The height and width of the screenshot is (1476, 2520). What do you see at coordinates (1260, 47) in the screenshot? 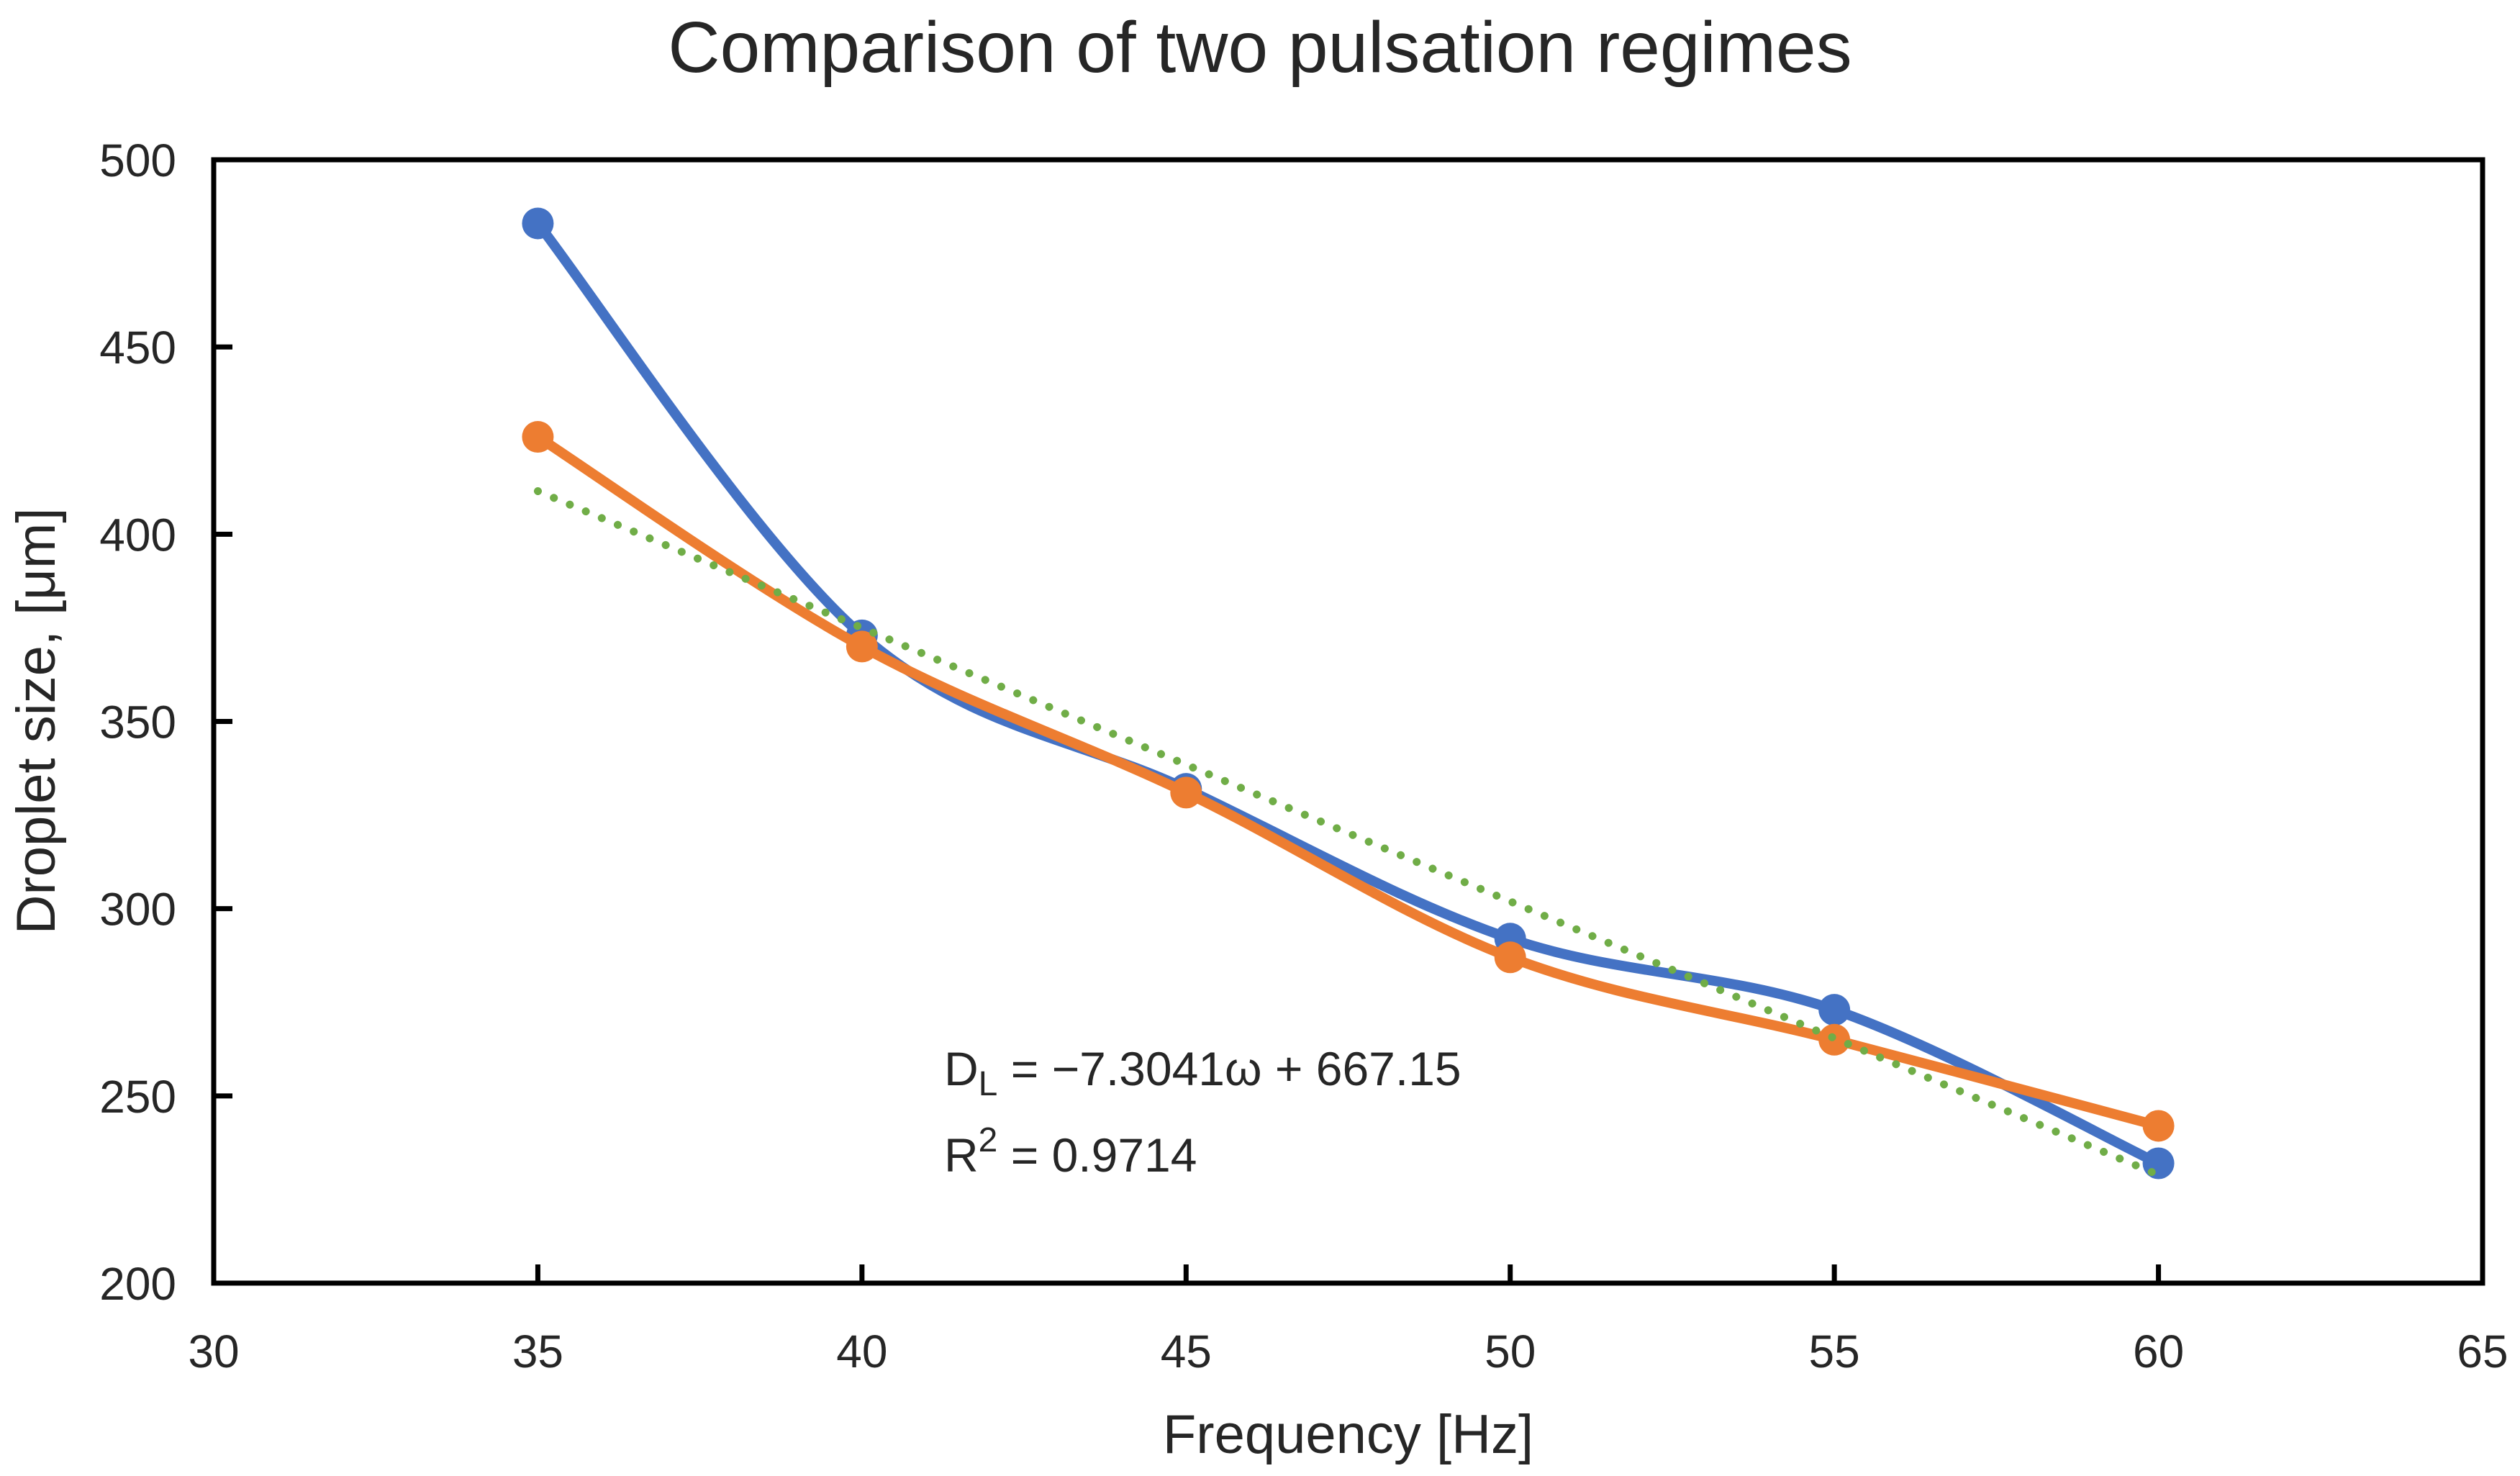
I see `chart-title: Comparison of two pulsation regimes` at bounding box center [1260, 47].